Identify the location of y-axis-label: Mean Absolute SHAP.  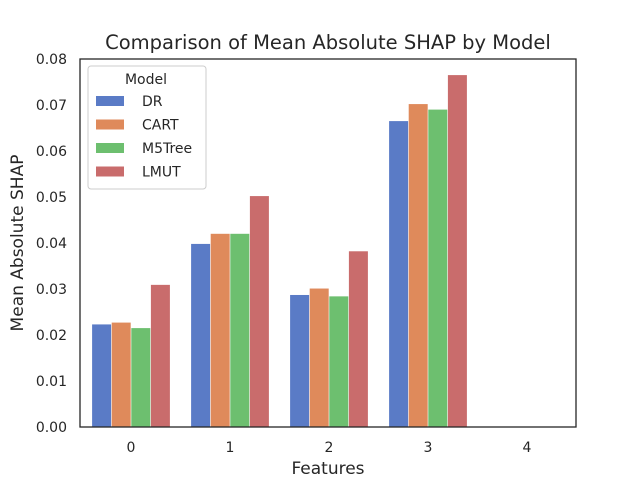
(18, 243).